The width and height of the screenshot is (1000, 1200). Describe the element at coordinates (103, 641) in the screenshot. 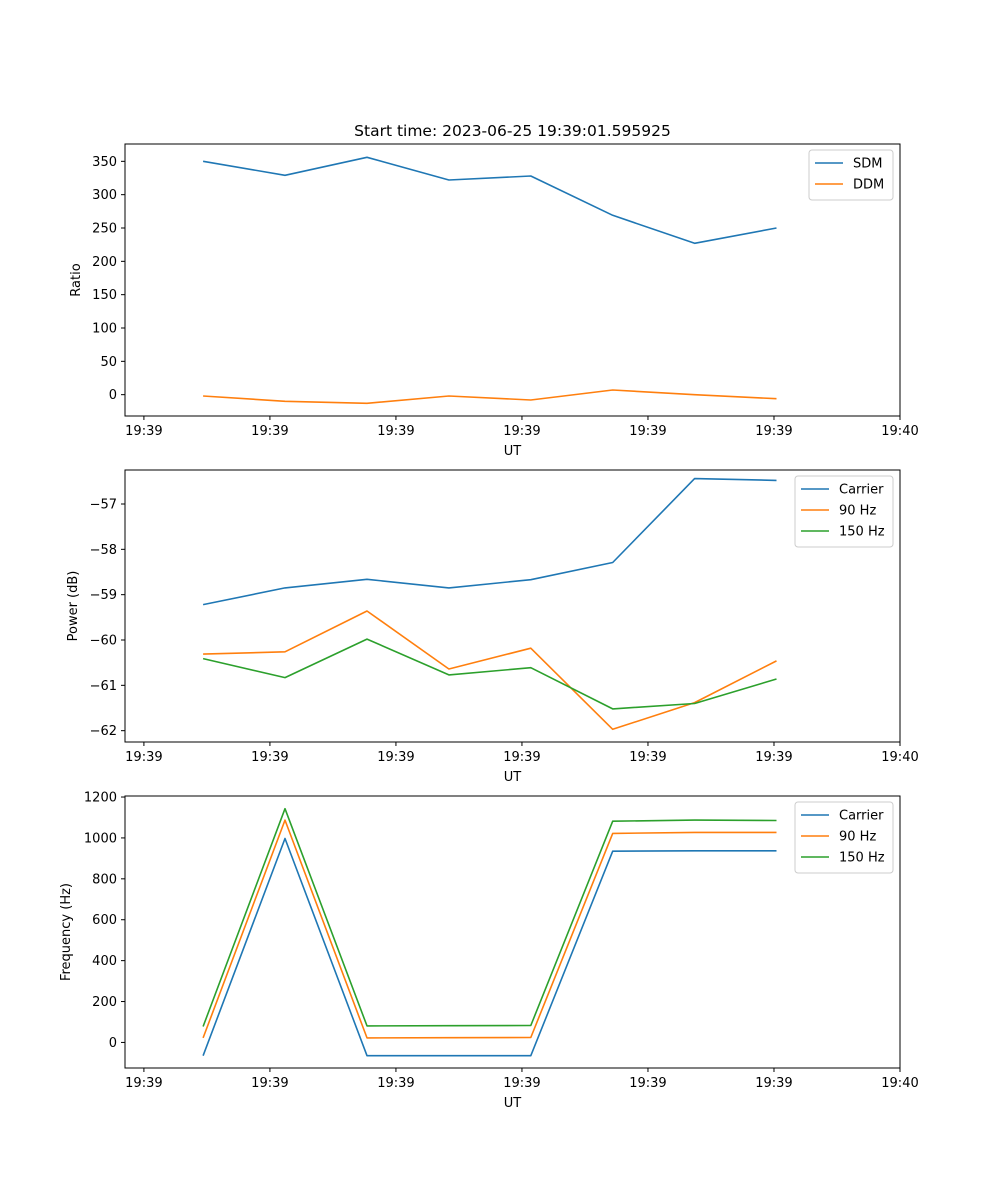

I see `y-tick-label: −60` at that location.